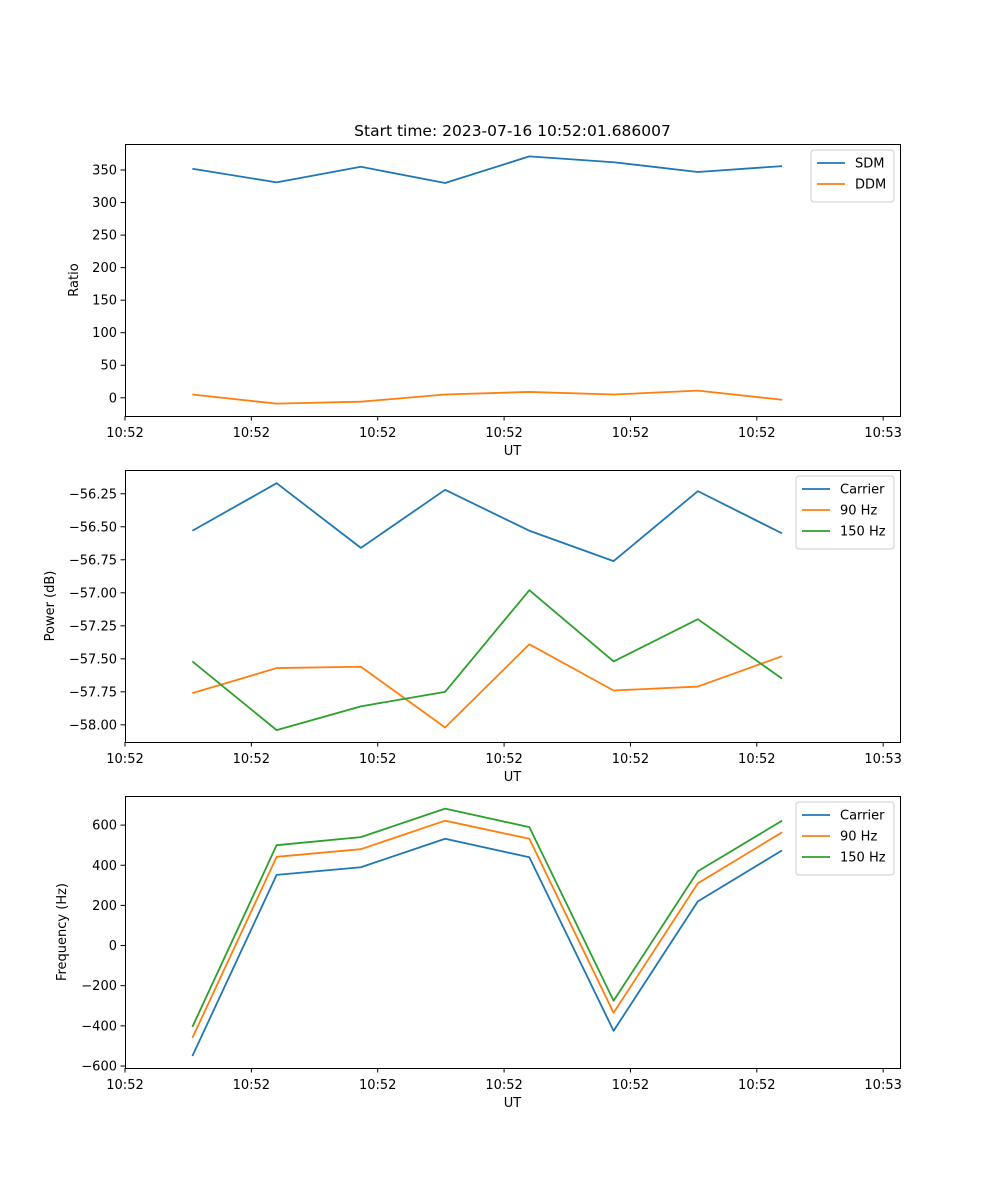 The height and width of the screenshot is (1200, 1000). I want to click on chart-title: Start time: 2023-07-16 10:52:01.686007, so click(512, 131).